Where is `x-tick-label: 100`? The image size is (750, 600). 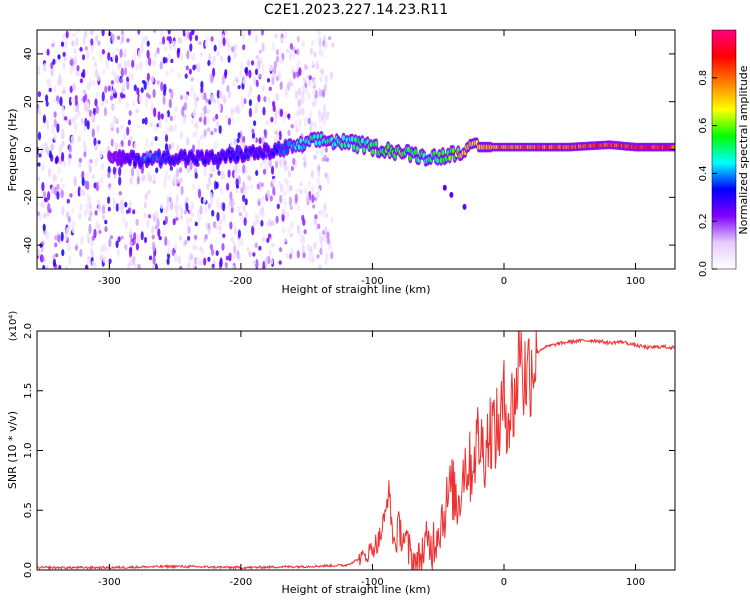
x-tick-label: 100 is located at coordinates (635, 582).